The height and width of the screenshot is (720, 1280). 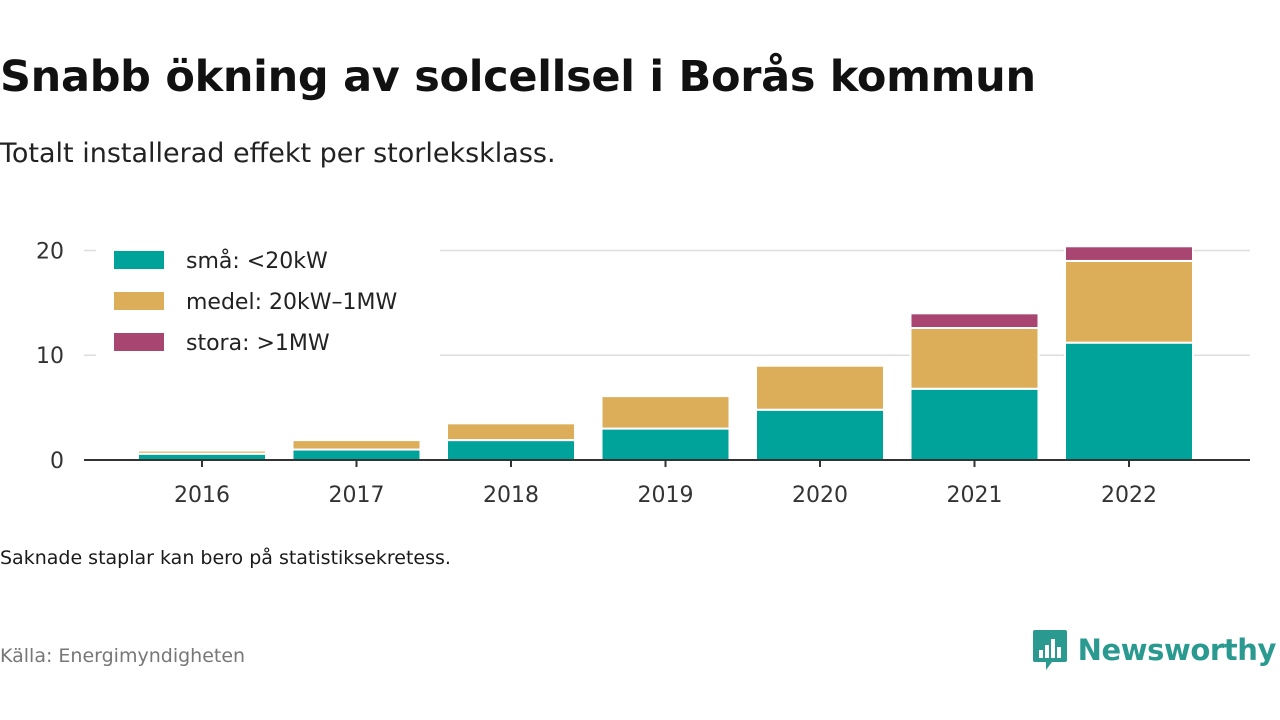 What do you see at coordinates (975, 495) in the screenshot?
I see `x-tick-label: 2021` at bounding box center [975, 495].